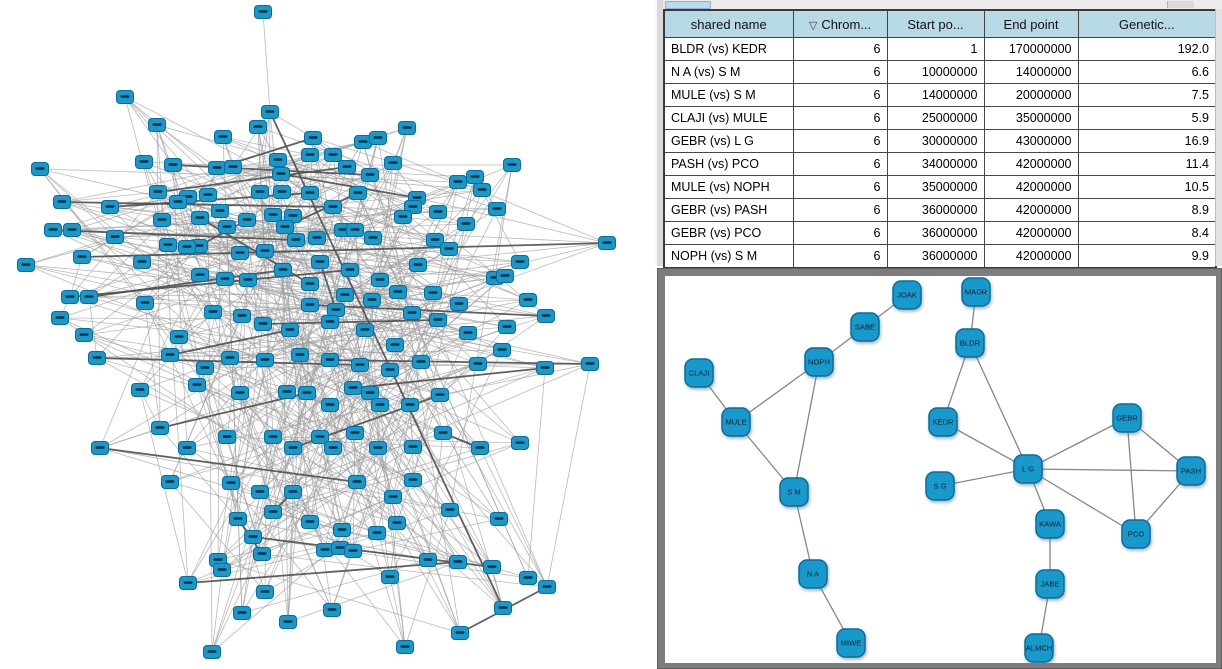  Describe the element at coordinates (940, 486) in the screenshot. I see `network-node-s-g: S G` at that location.